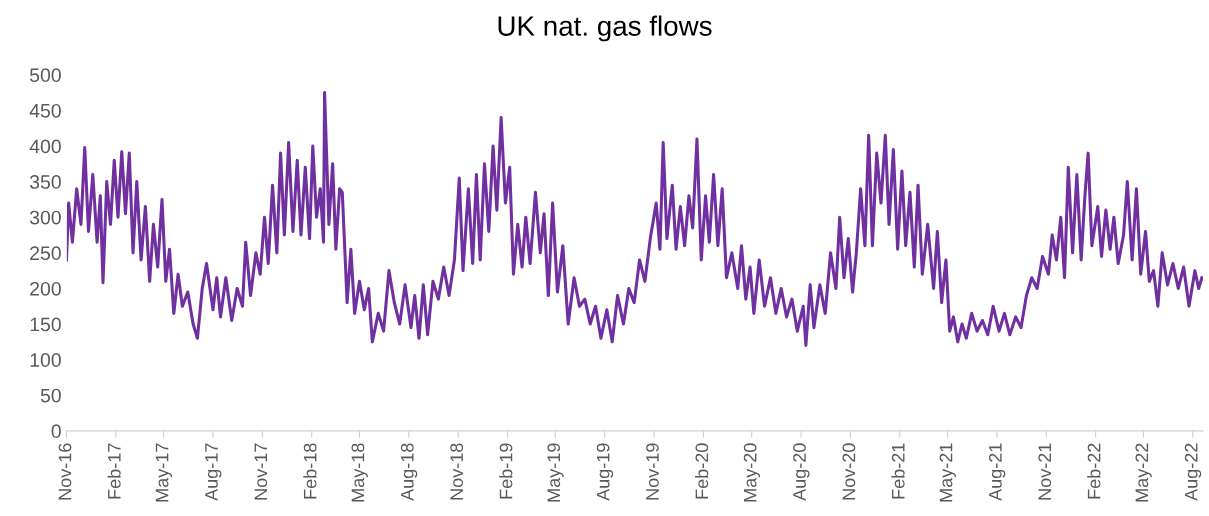 The width and height of the screenshot is (1209, 516). I want to click on x-tick-label: May-20, so click(752, 472).